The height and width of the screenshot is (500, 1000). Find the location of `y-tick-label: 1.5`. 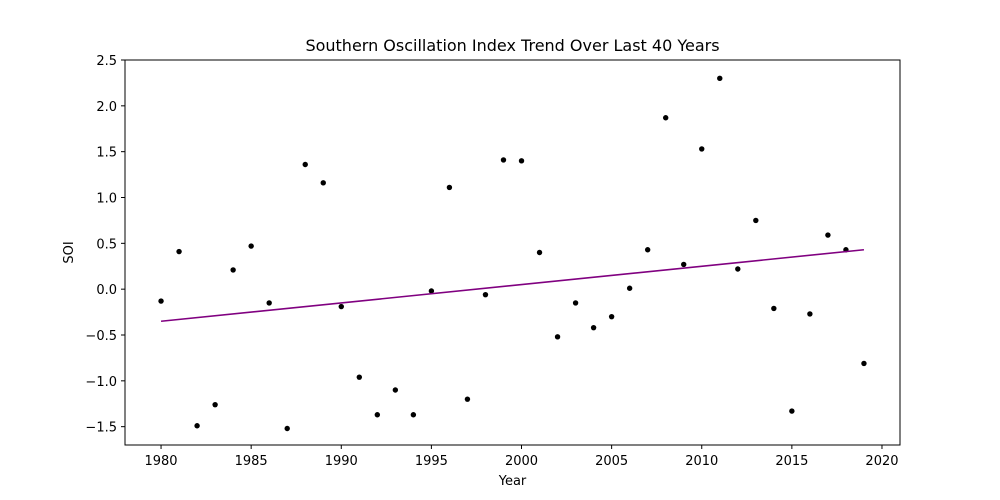

y-tick-label: 1.5 is located at coordinates (106, 153).